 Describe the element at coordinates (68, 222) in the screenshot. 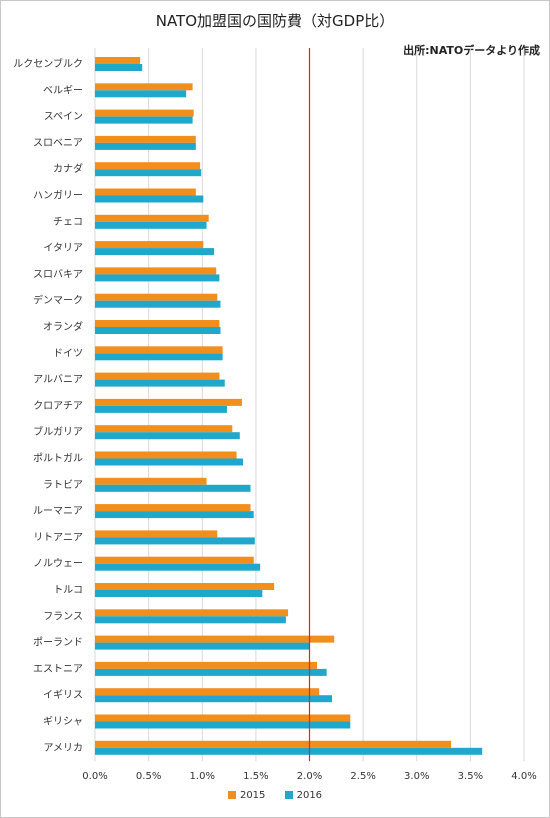

I see `y-category-label: チェコ` at that location.